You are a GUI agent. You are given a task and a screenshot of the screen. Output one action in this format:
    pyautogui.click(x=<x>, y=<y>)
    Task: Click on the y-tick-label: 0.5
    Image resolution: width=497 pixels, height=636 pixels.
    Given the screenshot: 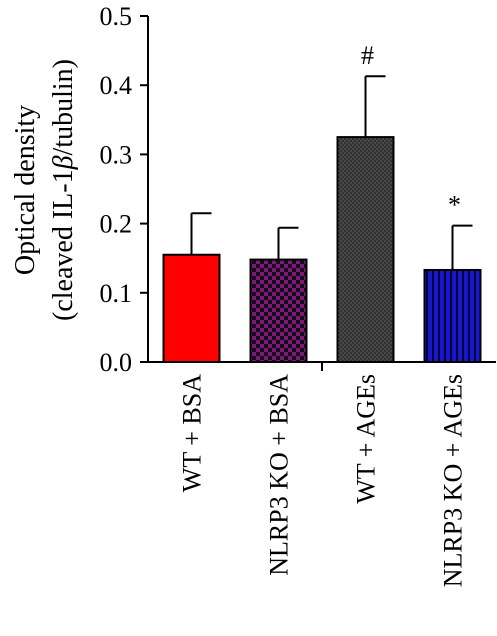 What is the action you would take?
    pyautogui.click(x=116, y=16)
    